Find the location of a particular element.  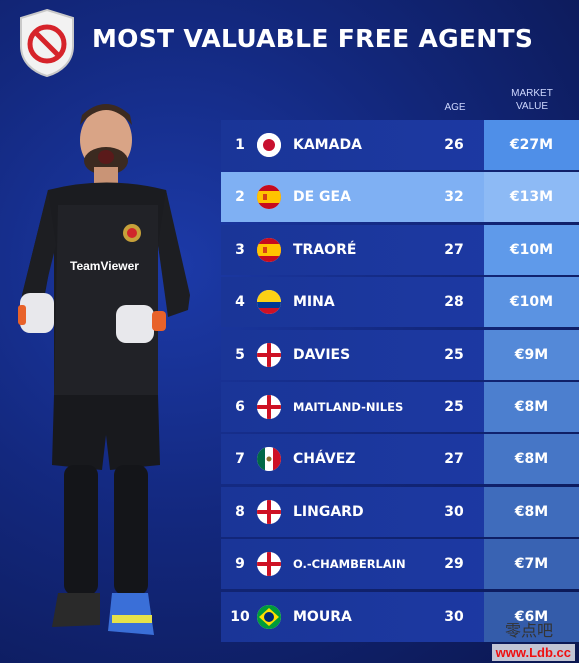

player-name: DE GEA is located at coordinates (322, 197).